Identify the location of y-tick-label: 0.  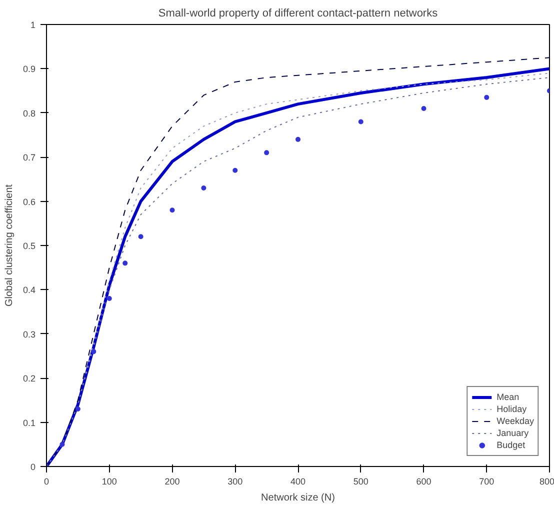
(33, 467).